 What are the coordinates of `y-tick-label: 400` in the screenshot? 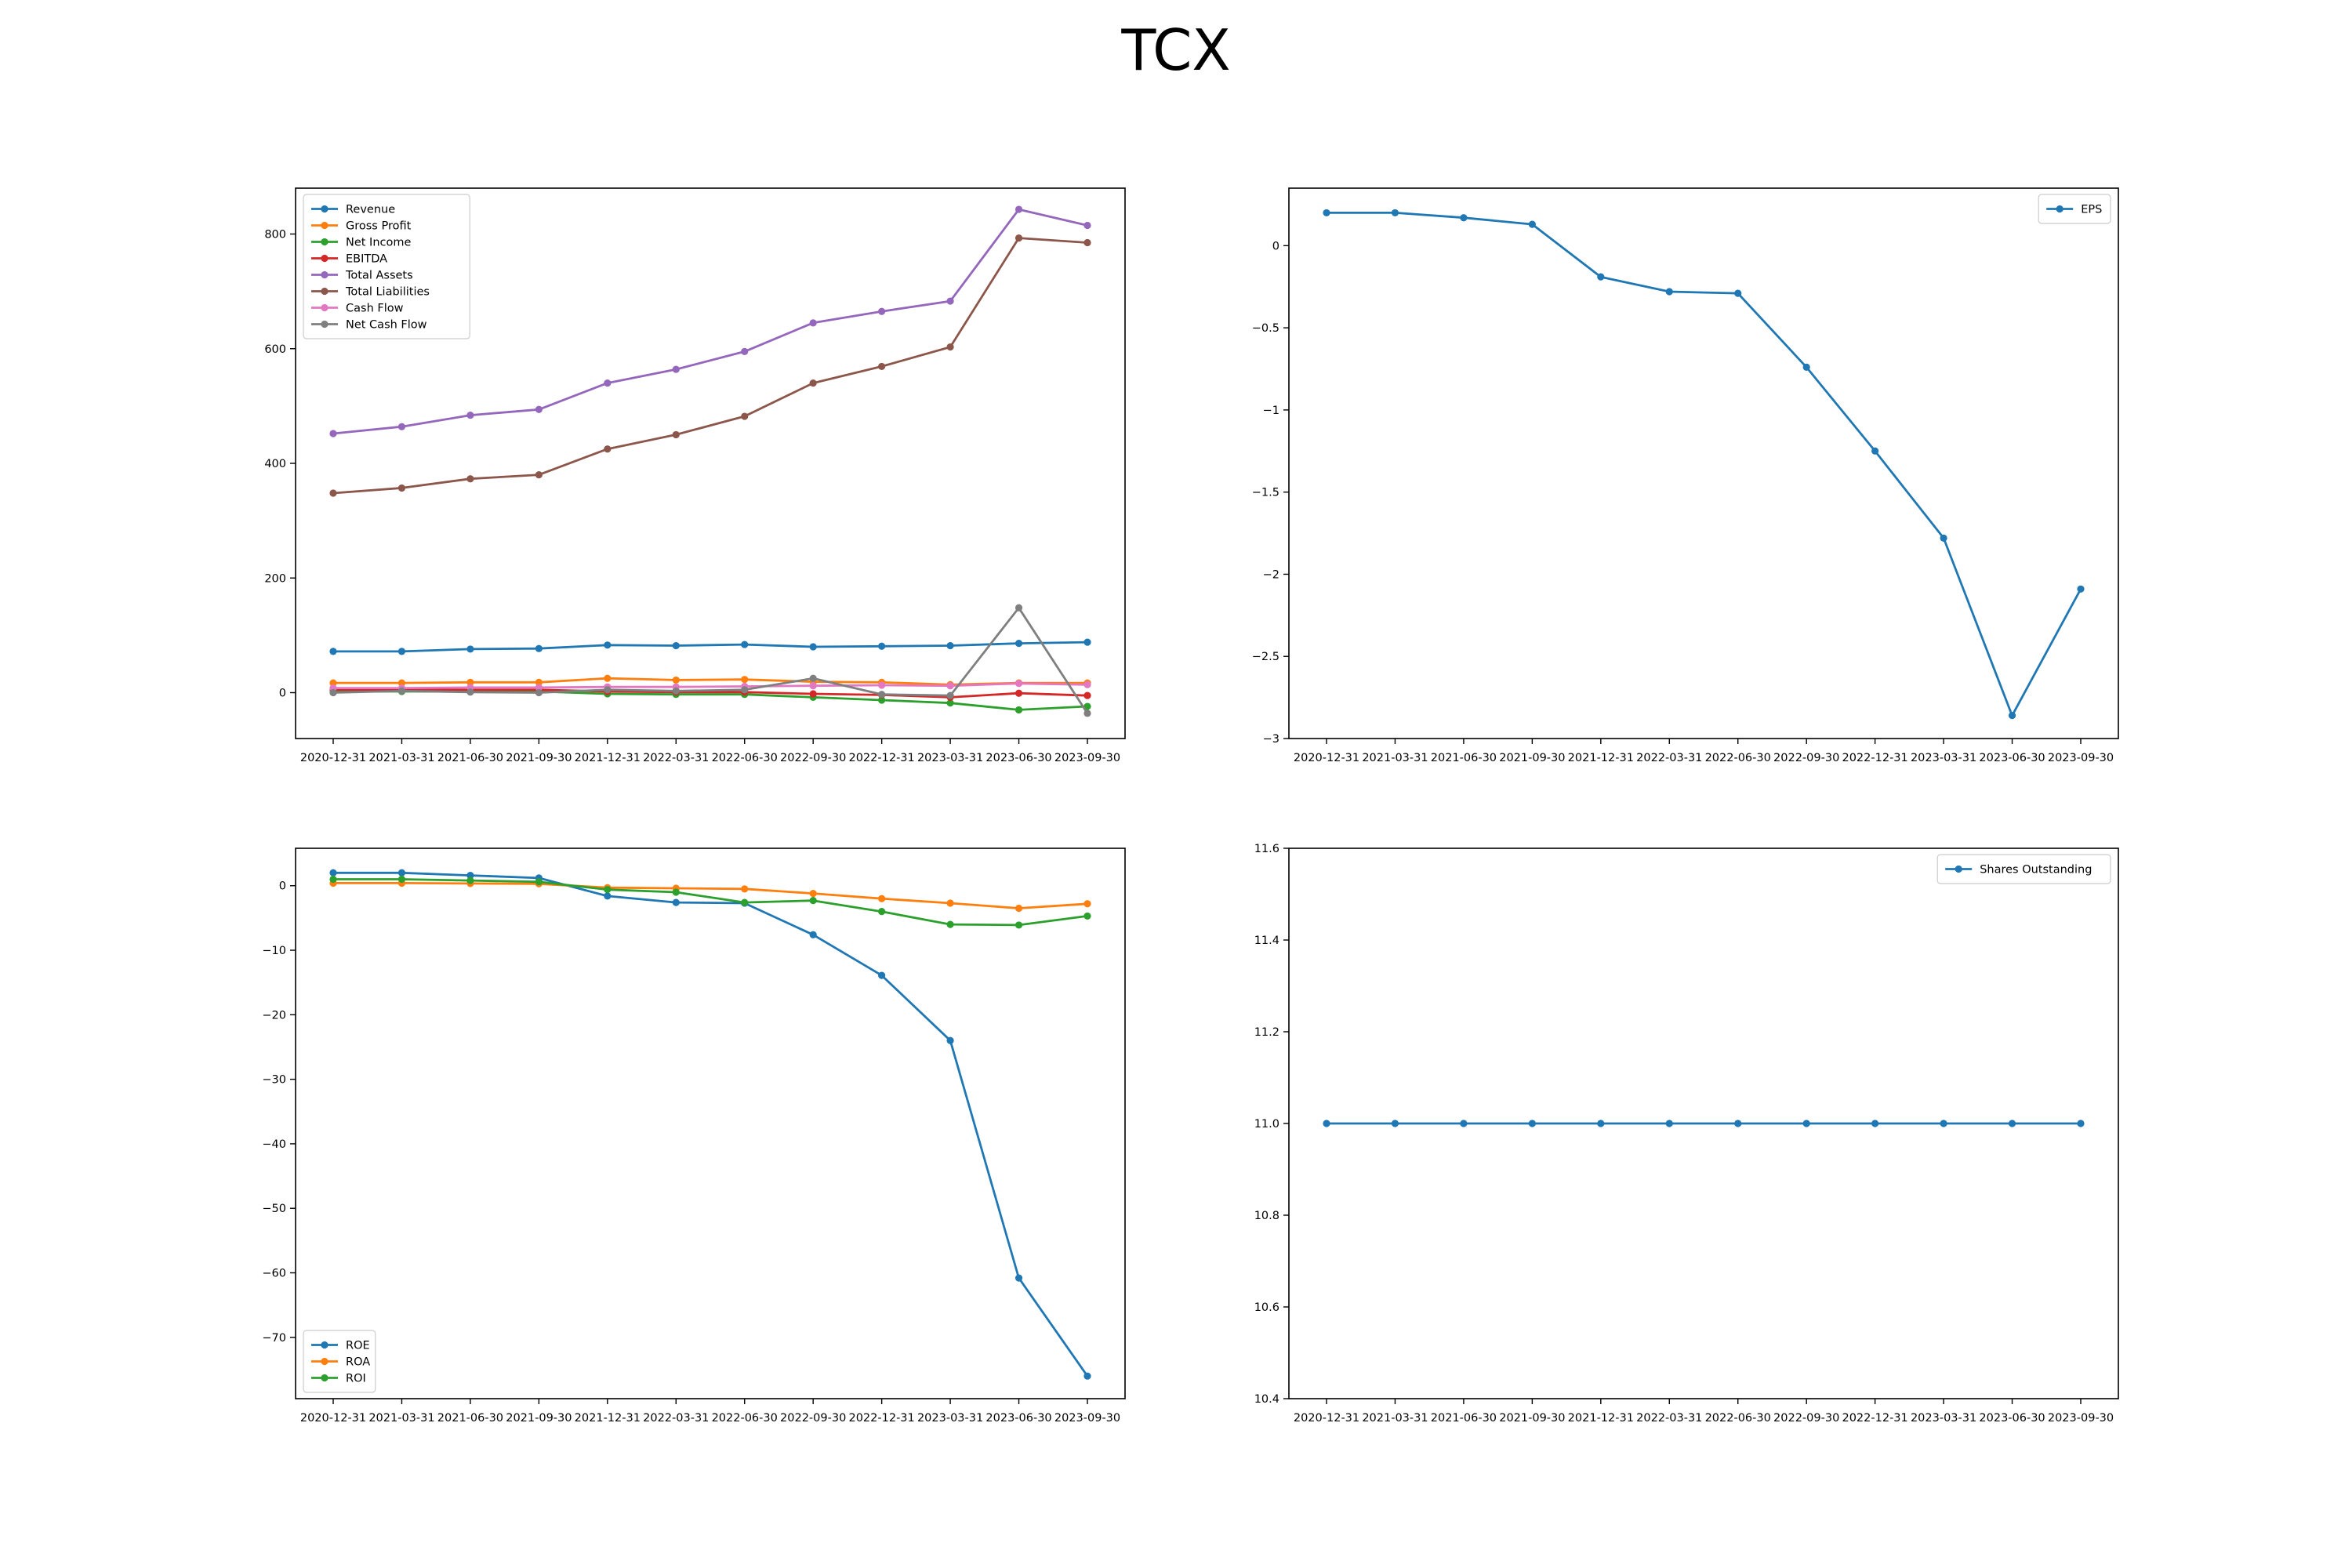 It's located at (275, 464).